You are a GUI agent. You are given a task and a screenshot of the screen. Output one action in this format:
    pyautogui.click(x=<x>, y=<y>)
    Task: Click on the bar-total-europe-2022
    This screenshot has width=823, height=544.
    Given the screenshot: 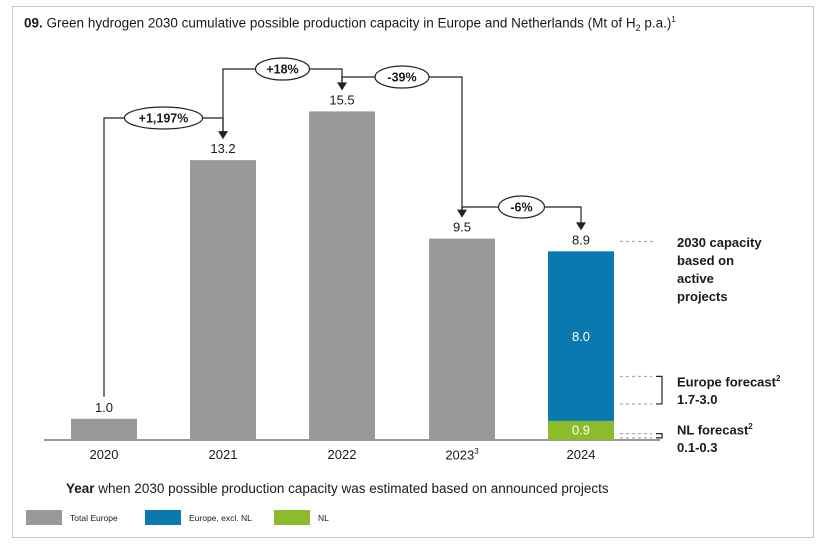 What is the action you would take?
    pyautogui.click(x=342, y=276)
    